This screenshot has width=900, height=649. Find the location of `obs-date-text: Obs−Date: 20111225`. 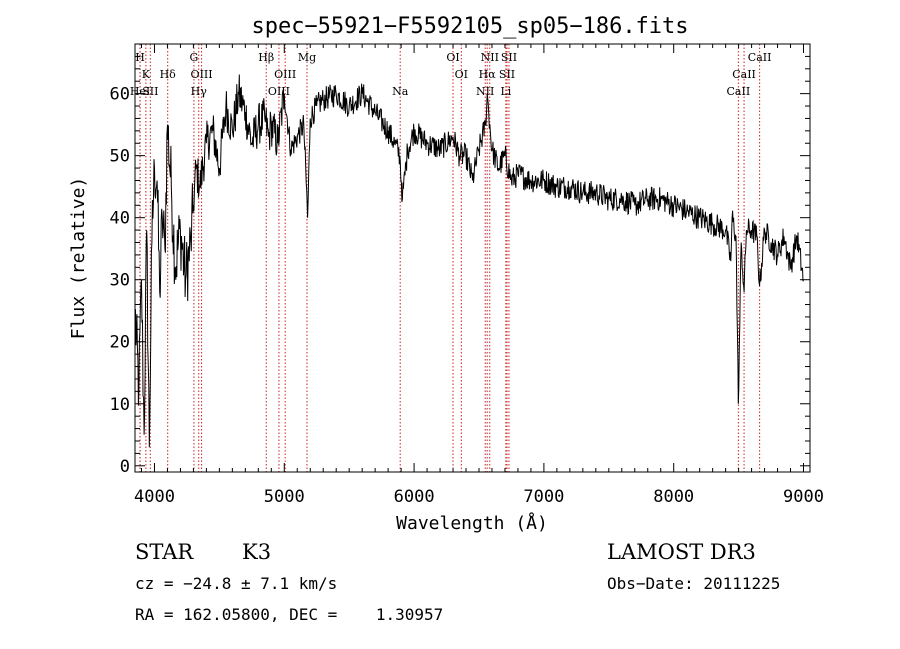

obs-date-text: Obs−Date: 20111225 is located at coordinates (693, 583).